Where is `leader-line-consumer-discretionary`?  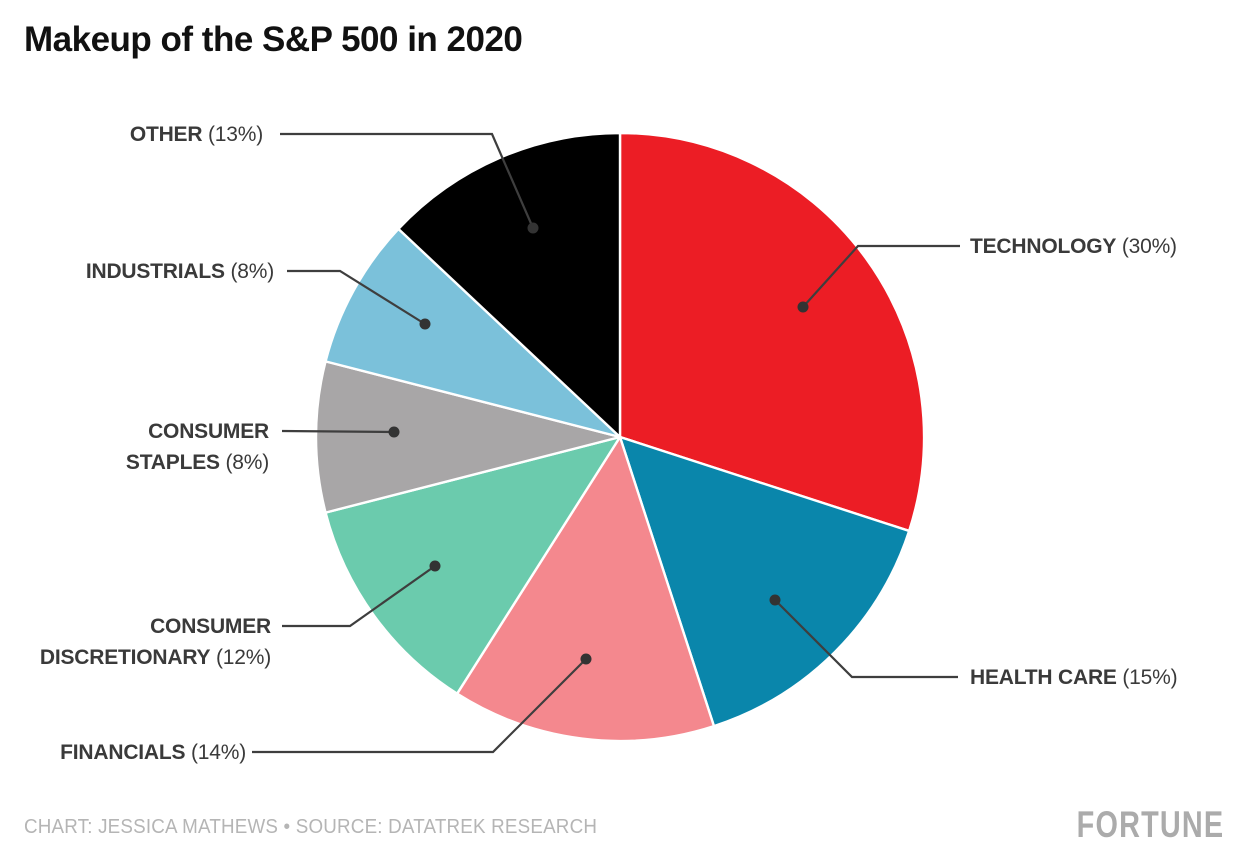 leader-line-consumer-discretionary is located at coordinates (359, 596).